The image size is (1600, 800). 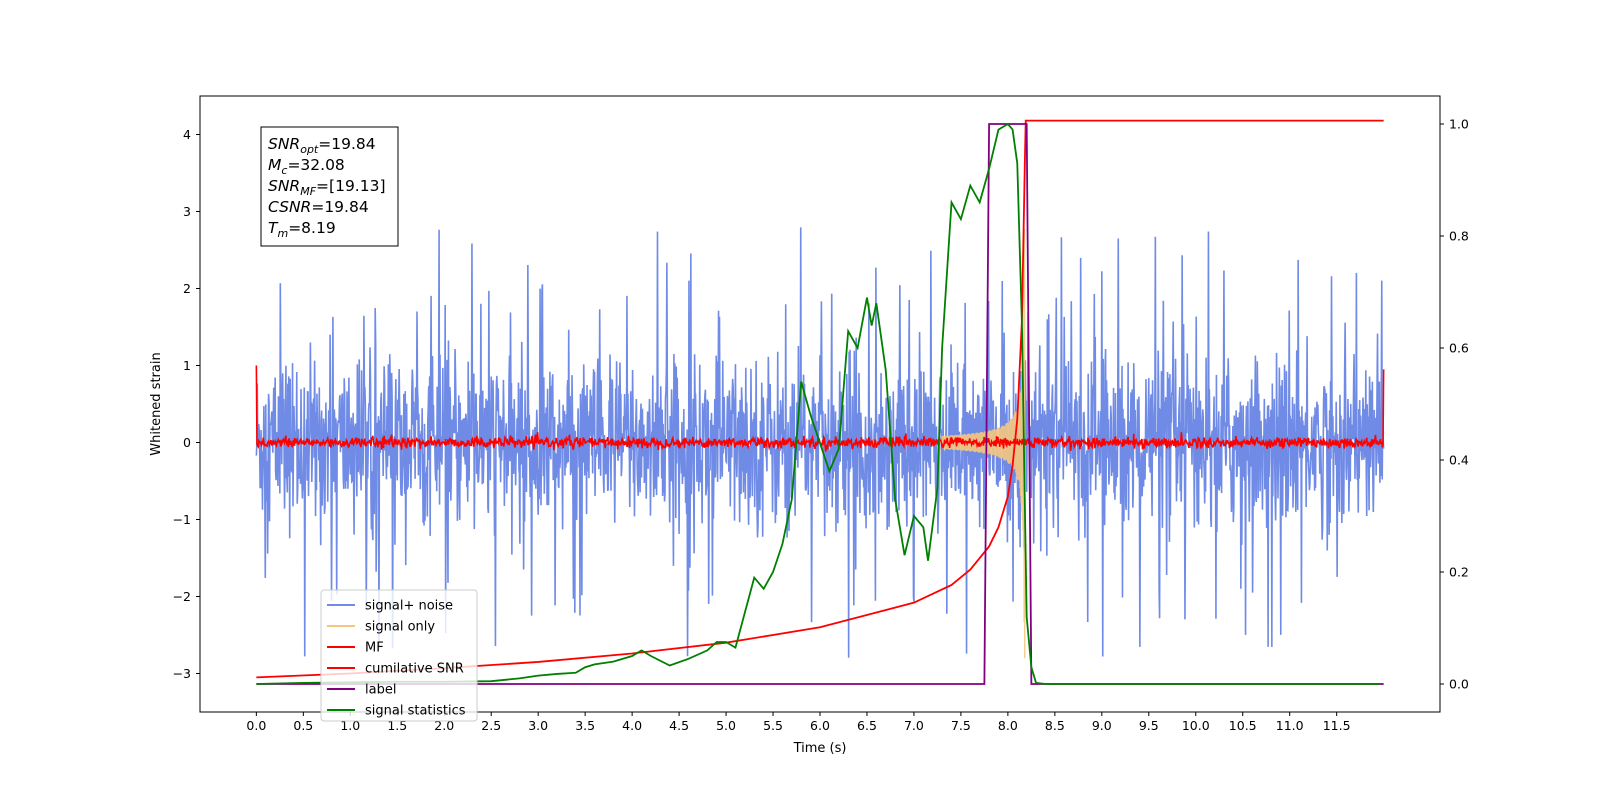 What do you see at coordinates (632, 725) in the screenshot?
I see `x-tick-label: 4.0` at bounding box center [632, 725].